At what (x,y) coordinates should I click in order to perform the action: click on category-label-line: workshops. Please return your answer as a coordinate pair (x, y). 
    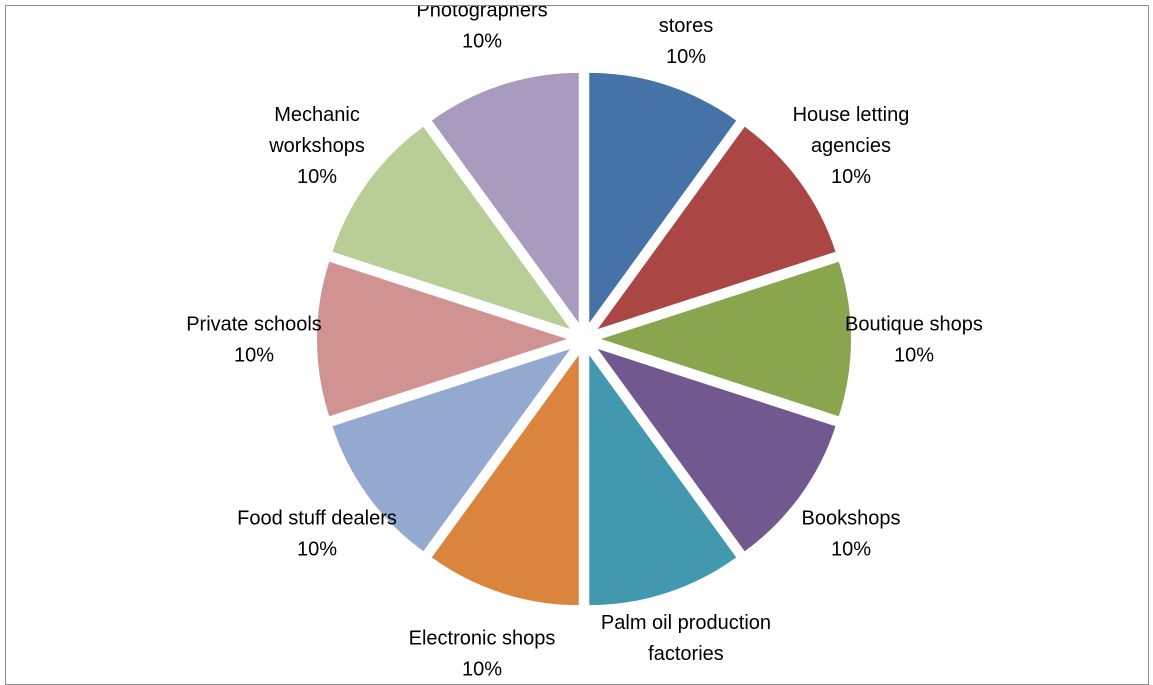
    Looking at the image, I should click on (316, 146).